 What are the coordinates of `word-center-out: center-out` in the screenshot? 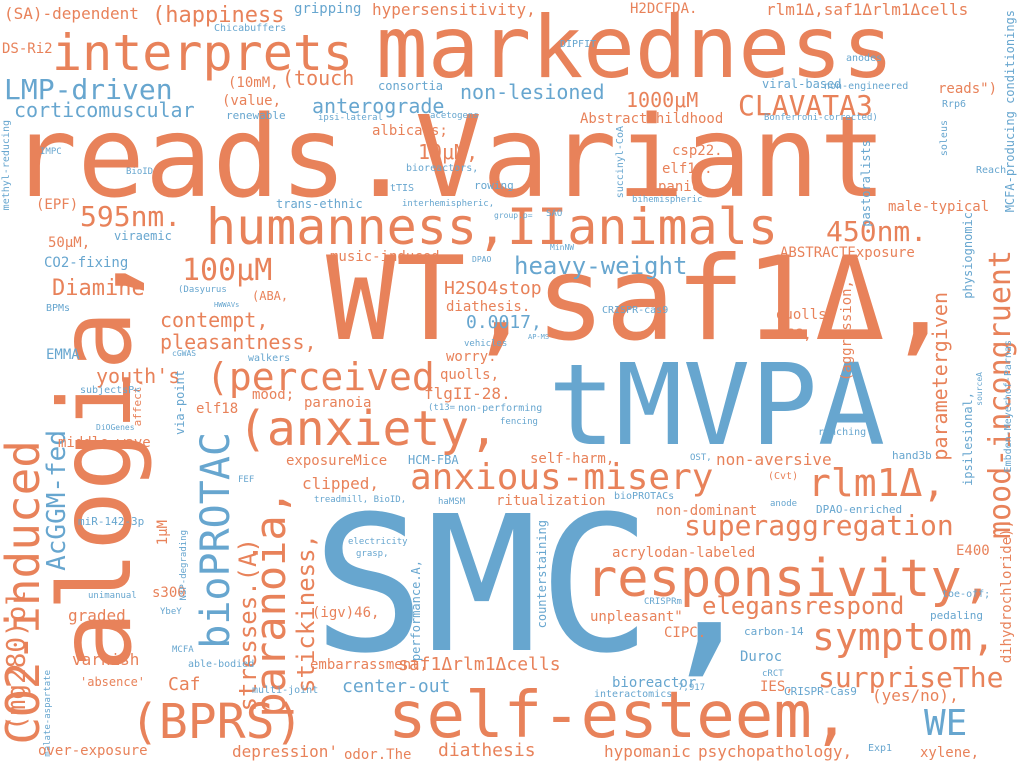 It's located at (396, 686).